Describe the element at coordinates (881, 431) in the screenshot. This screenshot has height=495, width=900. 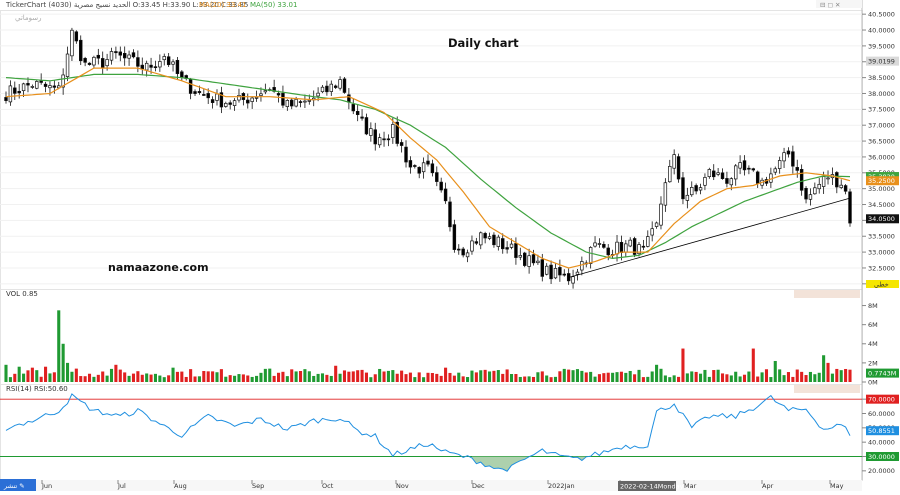
I see `rsi-value-label: 50.8551` at that location.